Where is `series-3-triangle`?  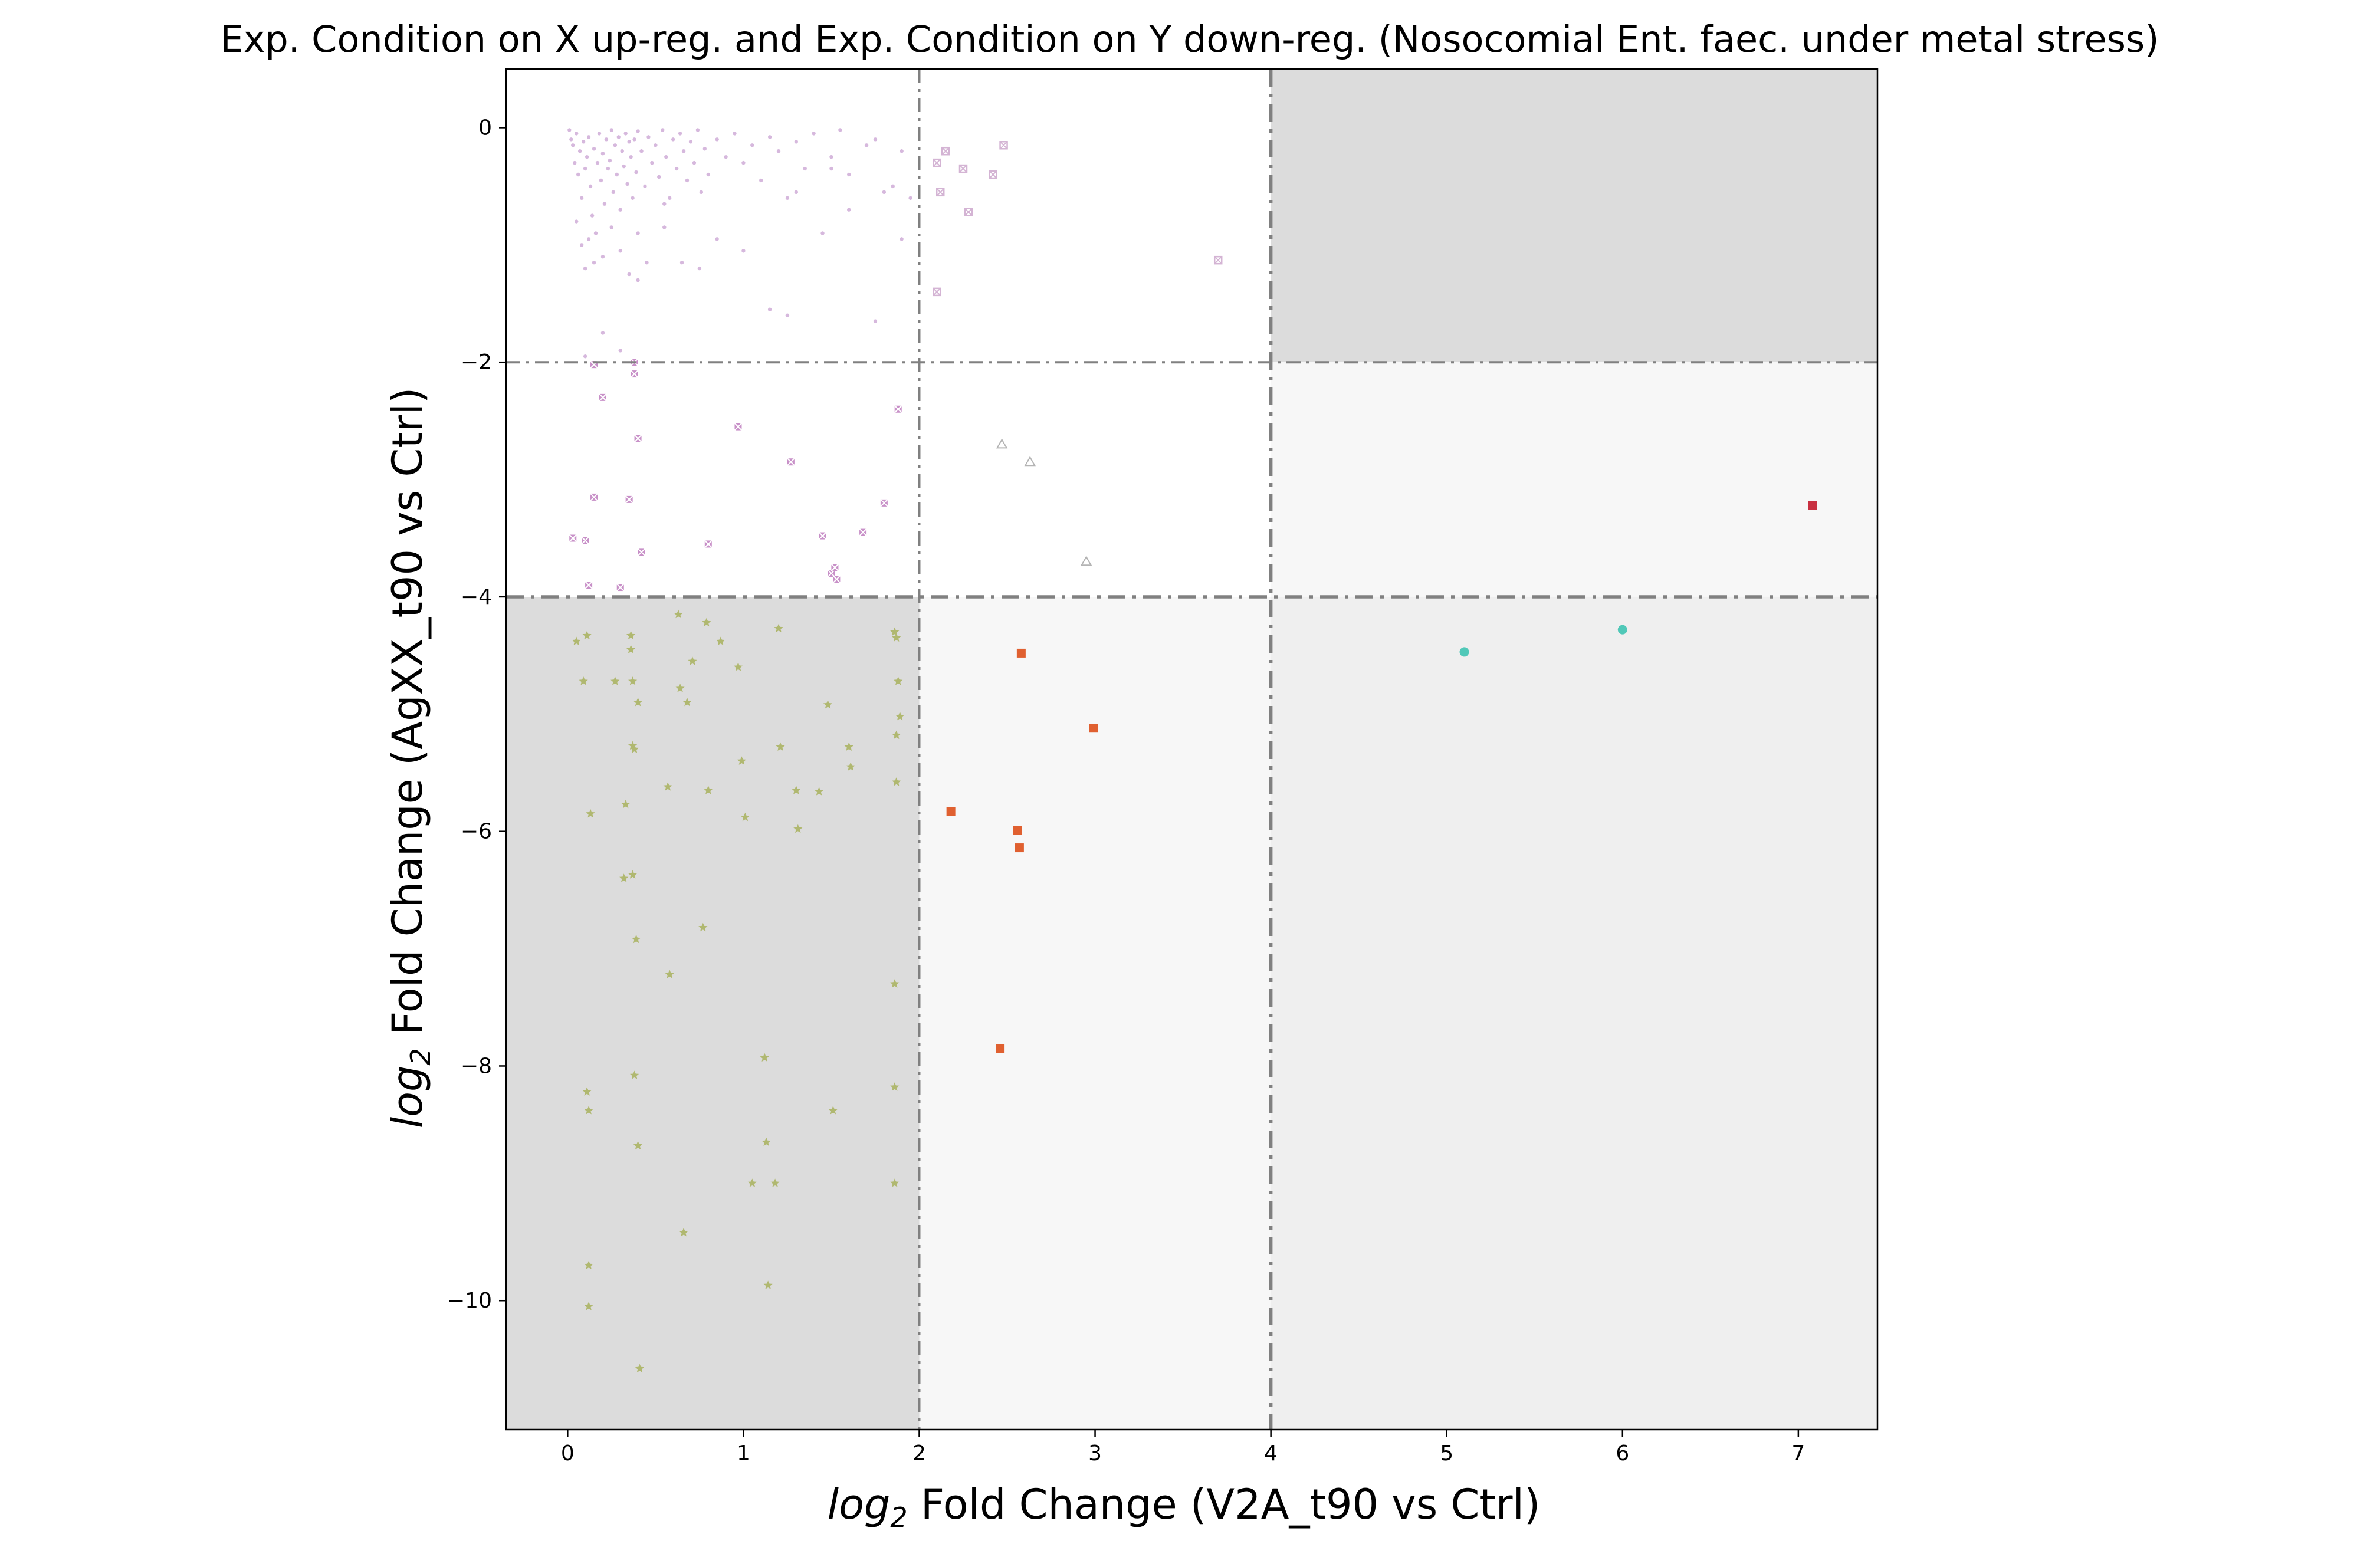 series-3-triangle is located at coordinates (1044, 502).